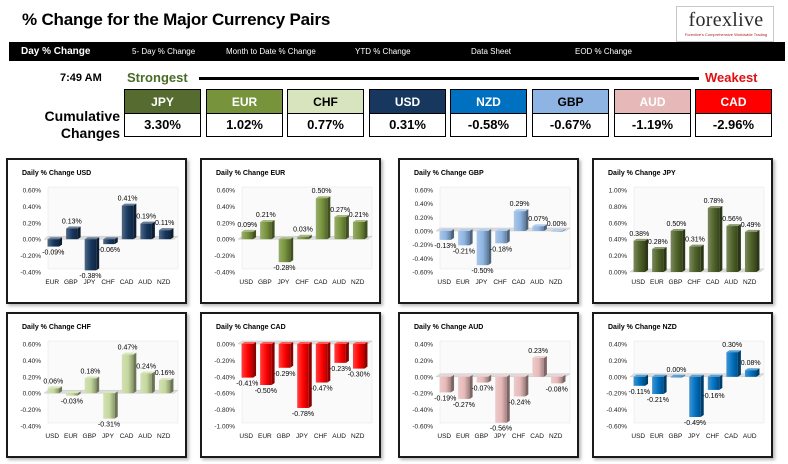 The image size is (788, 464). Describe the element at coordinates (146, 367) in the screenshot. I see `bar-value-label: 0.24%` at that location.